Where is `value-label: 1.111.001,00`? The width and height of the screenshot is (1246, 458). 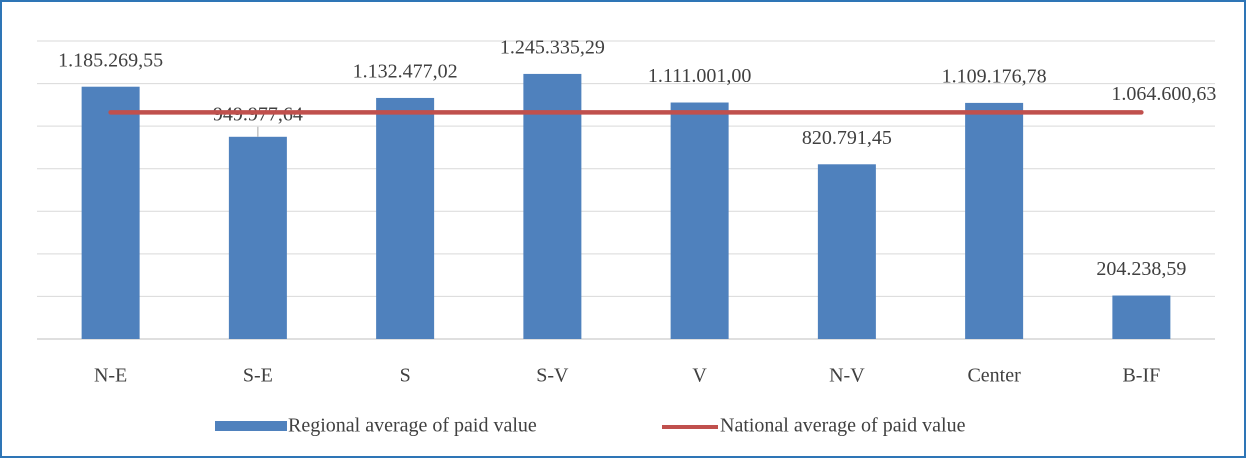
value-label: 1.111.001,00 is located at coordinates (700, 76).